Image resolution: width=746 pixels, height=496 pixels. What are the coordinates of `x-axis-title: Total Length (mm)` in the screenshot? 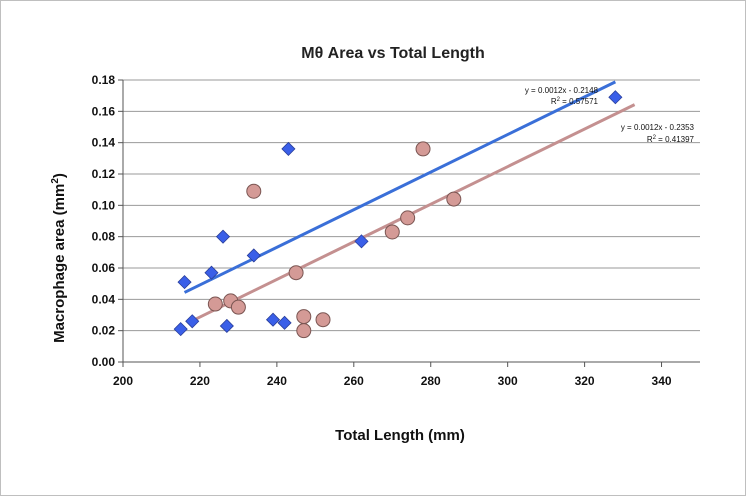 It's located at (400, 435).